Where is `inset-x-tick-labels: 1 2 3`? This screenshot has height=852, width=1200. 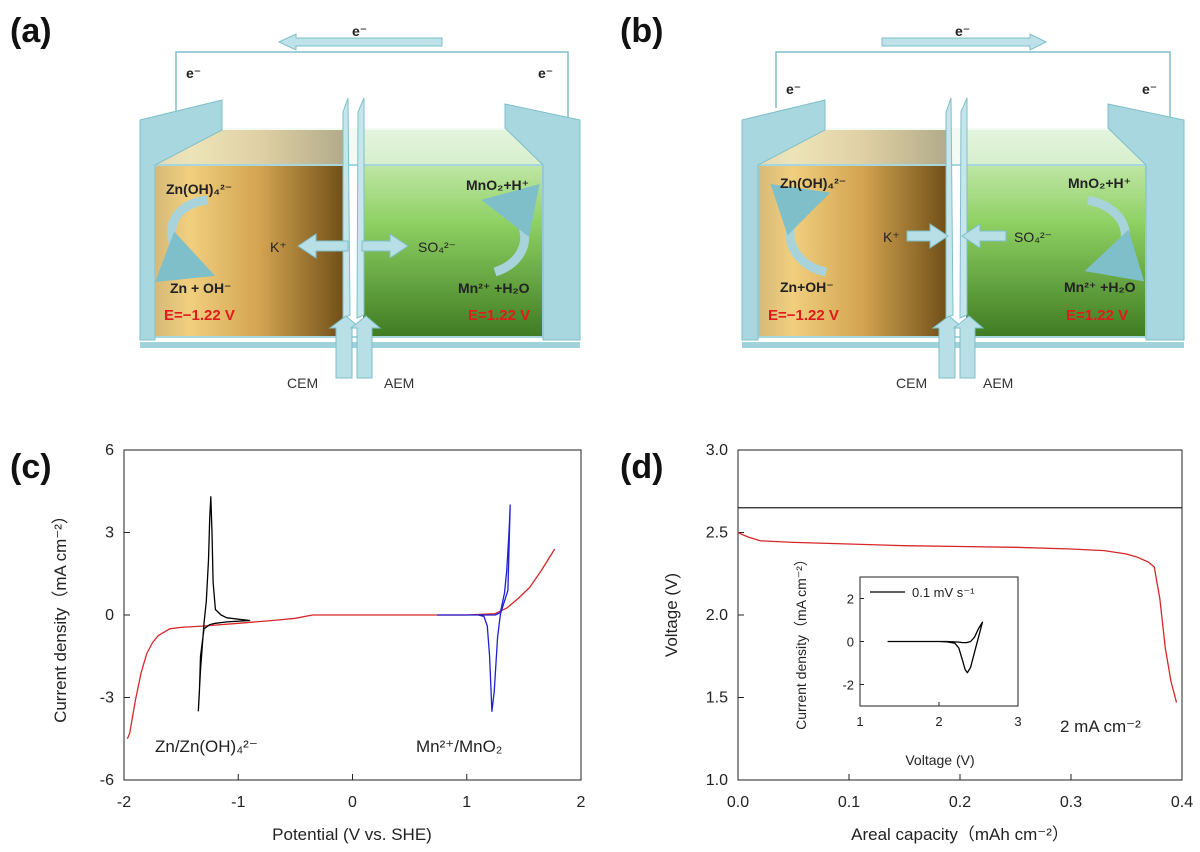
inset-x-tick-labels: 1 2 3 is located at coordinates (938, 721).